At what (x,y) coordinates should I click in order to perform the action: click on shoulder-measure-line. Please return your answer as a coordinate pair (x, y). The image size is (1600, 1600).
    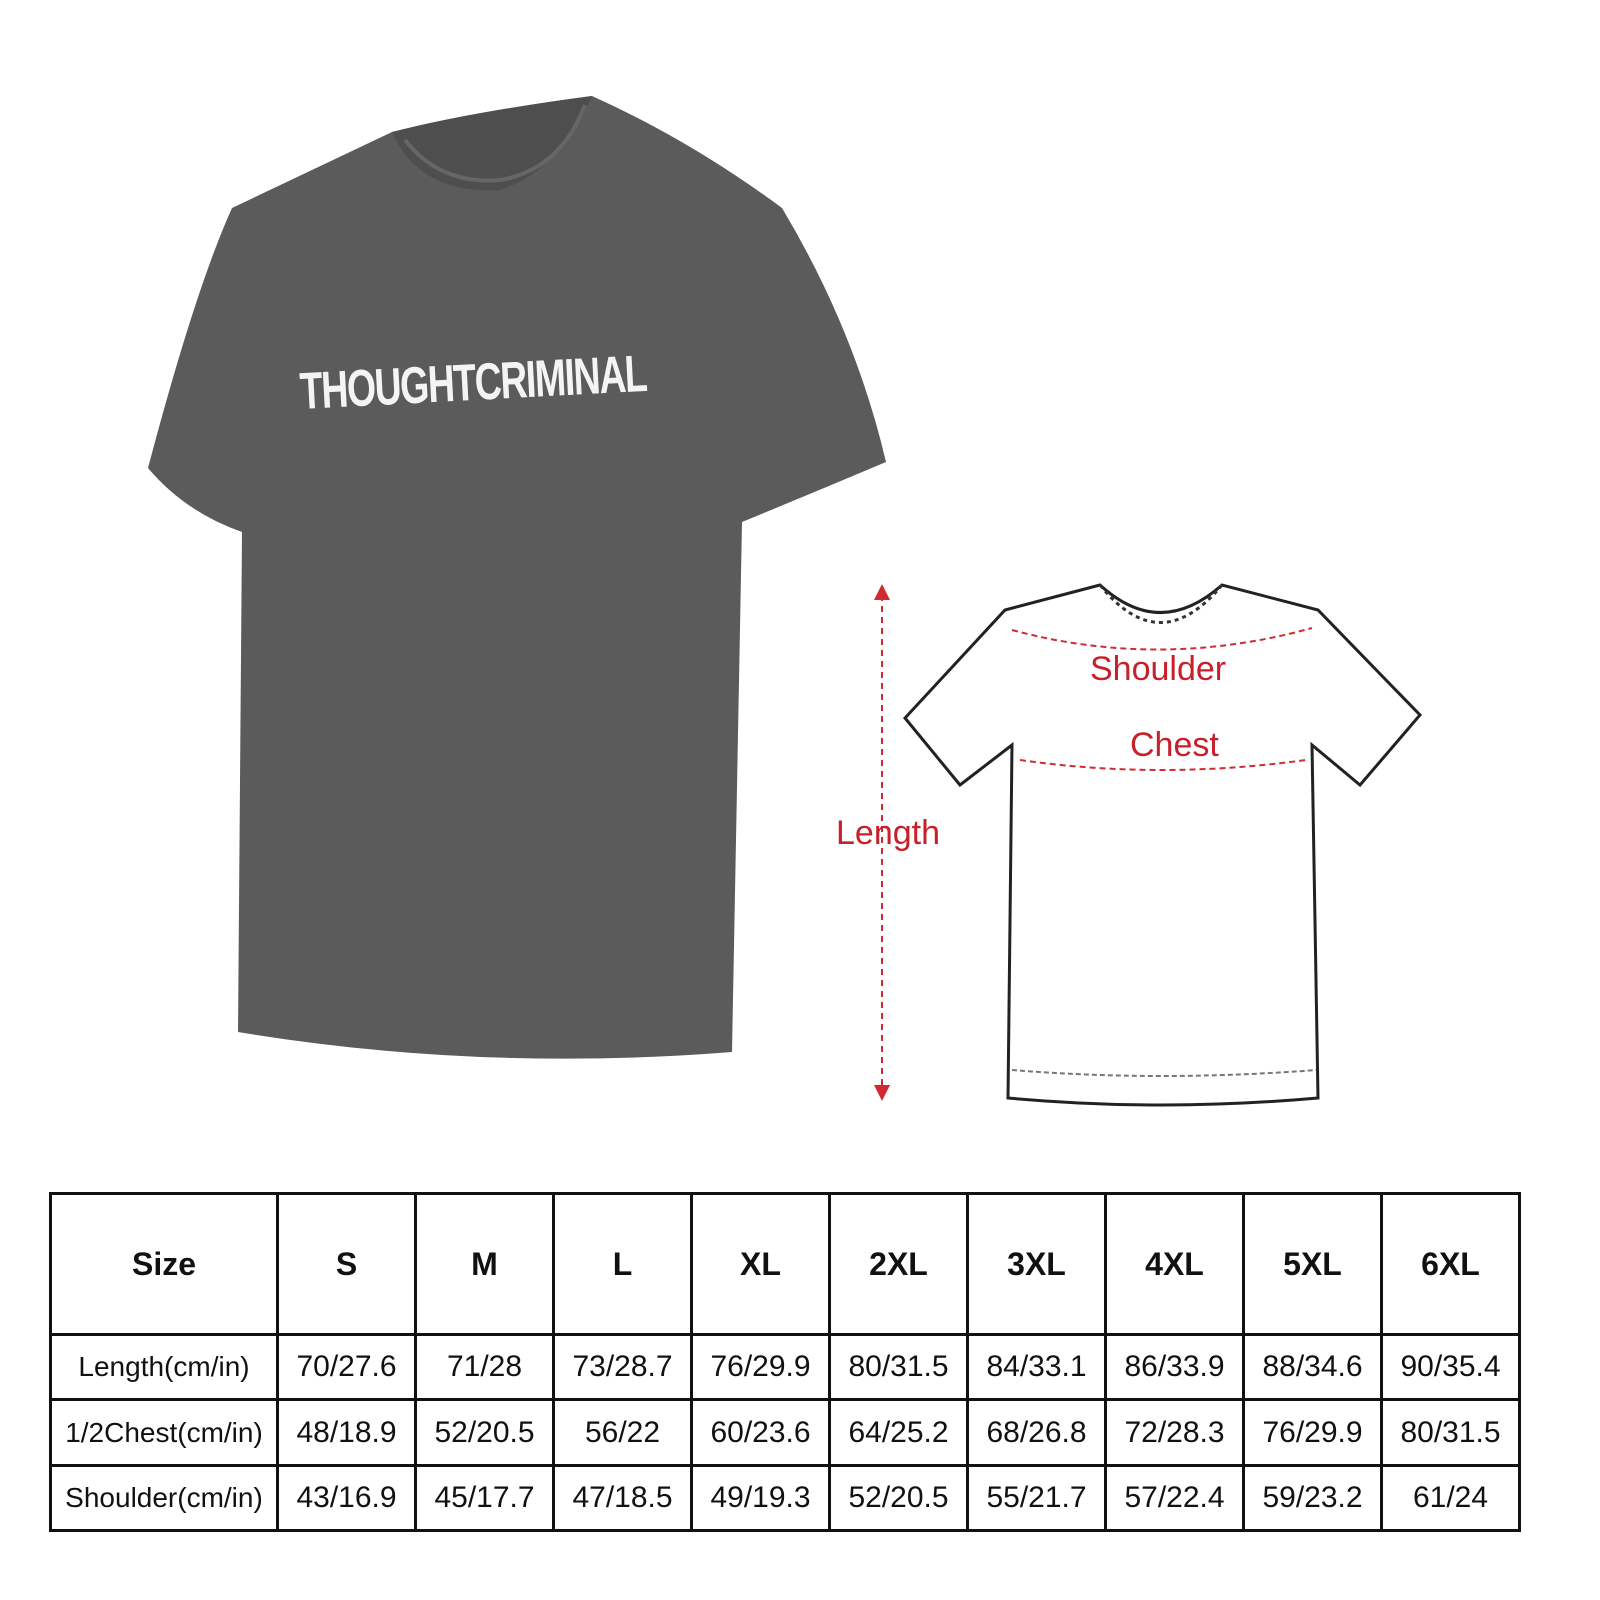
    Looking at the image, I should click on (1162, 639).